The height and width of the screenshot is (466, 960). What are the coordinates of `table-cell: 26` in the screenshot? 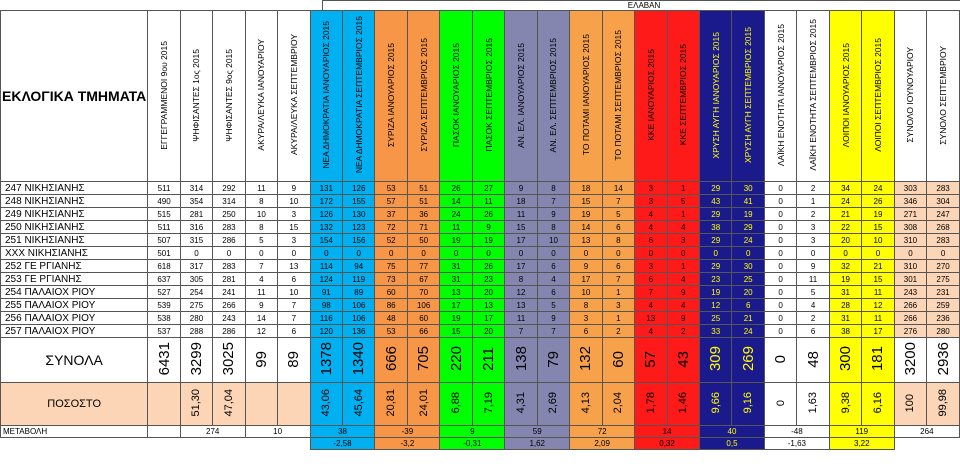 It's located at (488, 214).